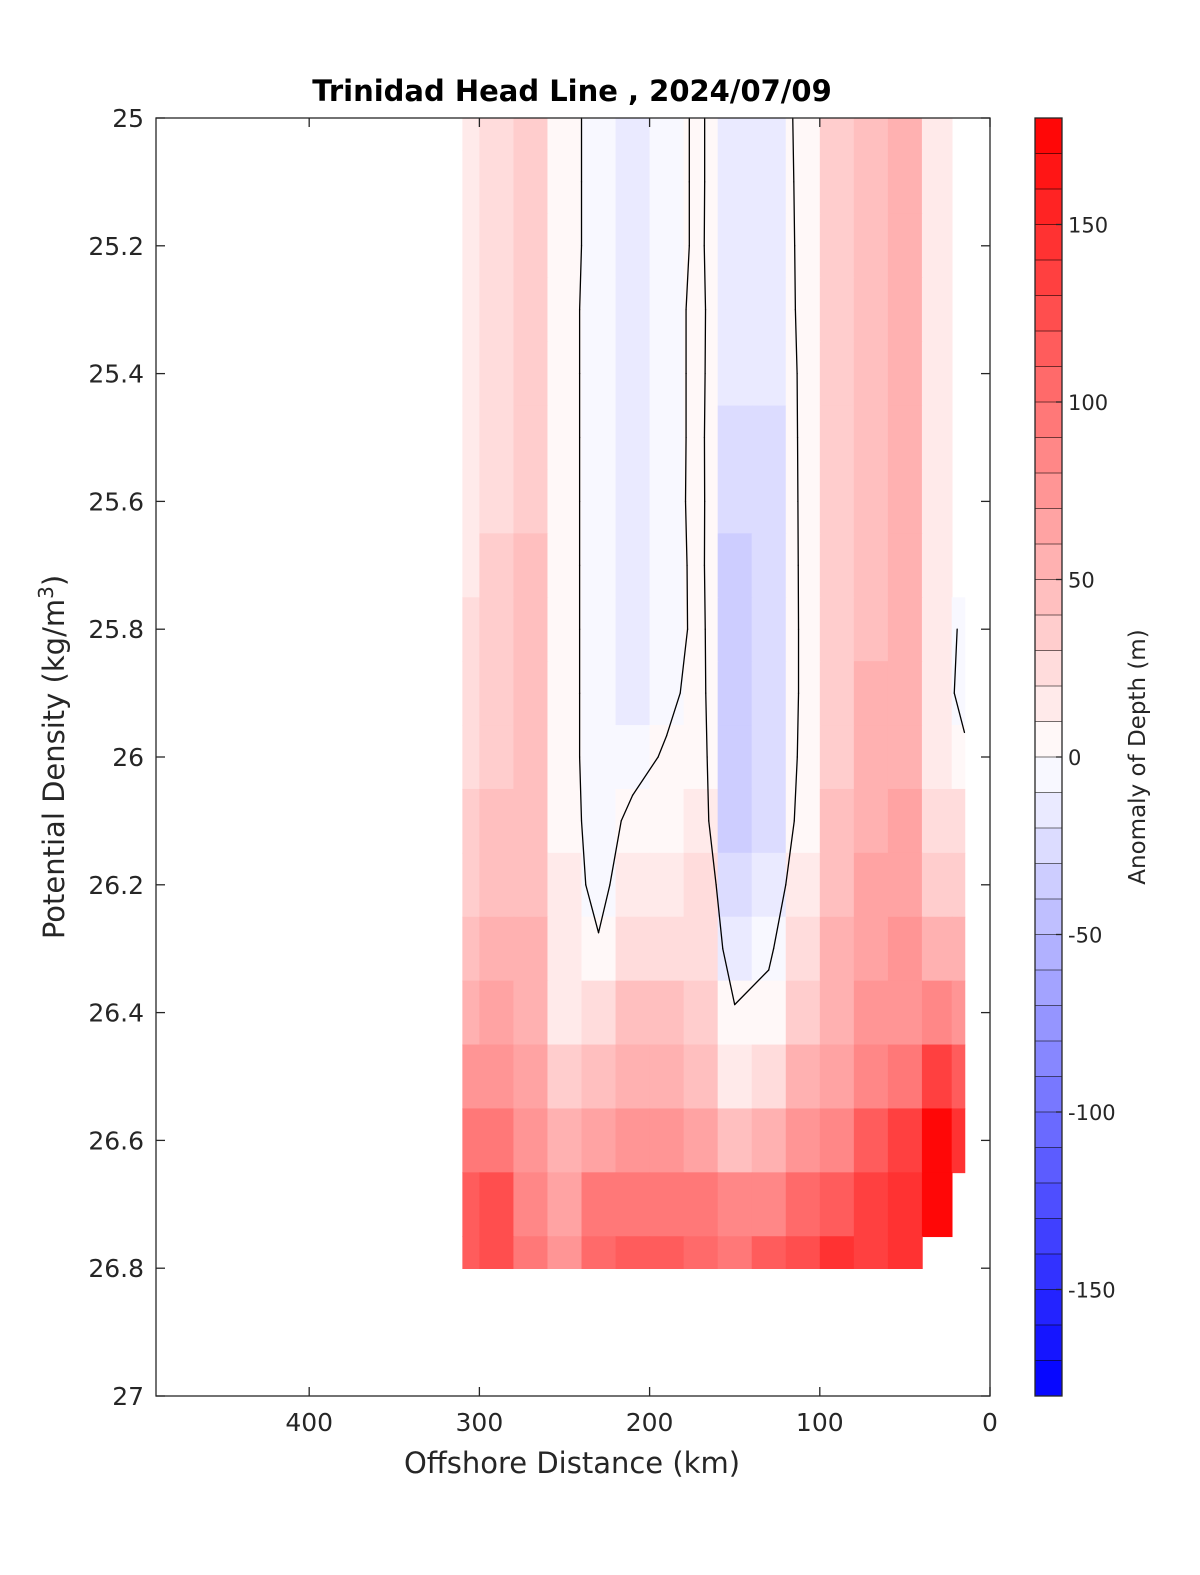 Image resolution: width=1200 pixels, height=1575 pixels. What do you see at coordinates (1088, 226) in the screenshot?
I see `colorbar-tick-label: 150` at bounding box center [1088, 226].